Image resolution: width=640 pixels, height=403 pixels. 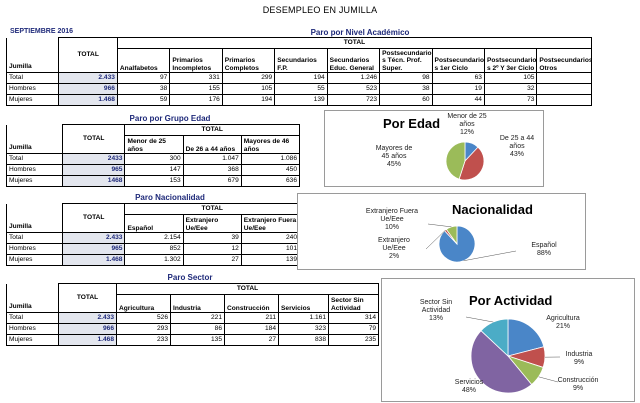 What do you see at coordinates (394, 156) in the screenshot?
I see `slice-label: Mayores de 45 años 45%` at bounding box center [394, 156].